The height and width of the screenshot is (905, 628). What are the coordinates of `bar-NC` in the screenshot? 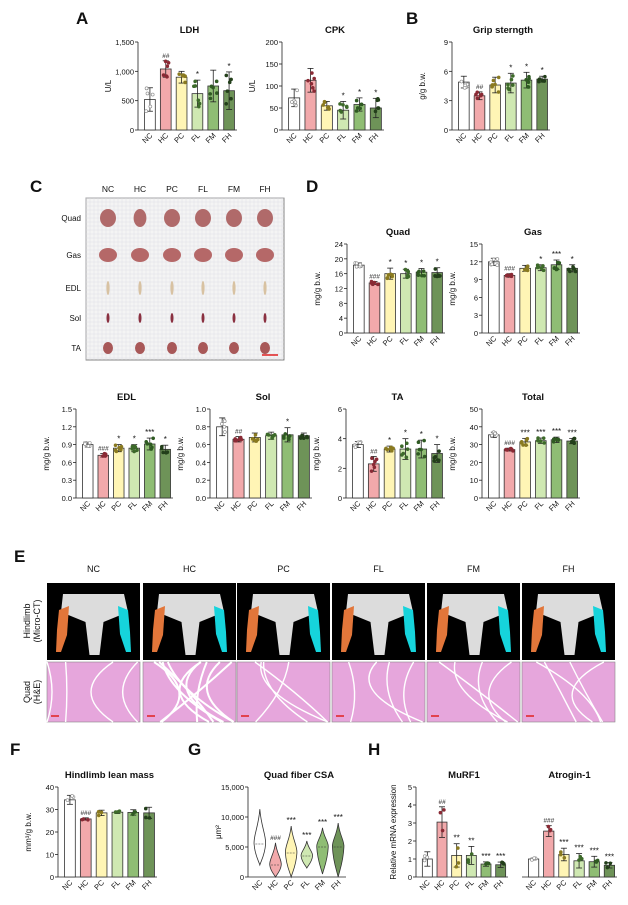 It's located at (494, 466).